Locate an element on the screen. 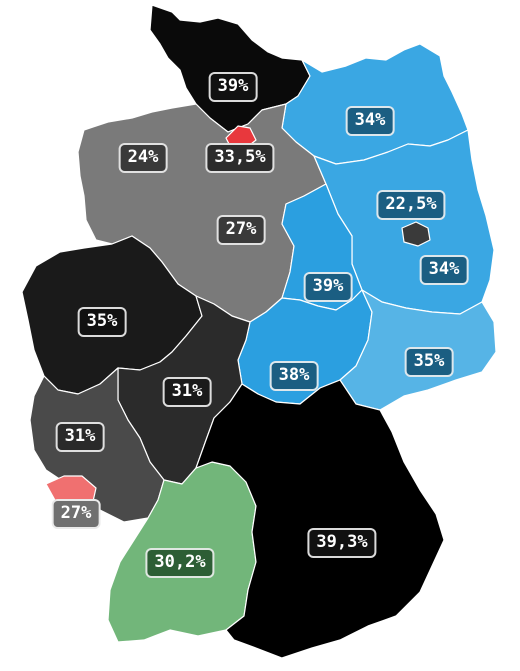 This screenshot has height=671, width=520. label-brandenburg: 22,5% is located at coordinates (411, 205).